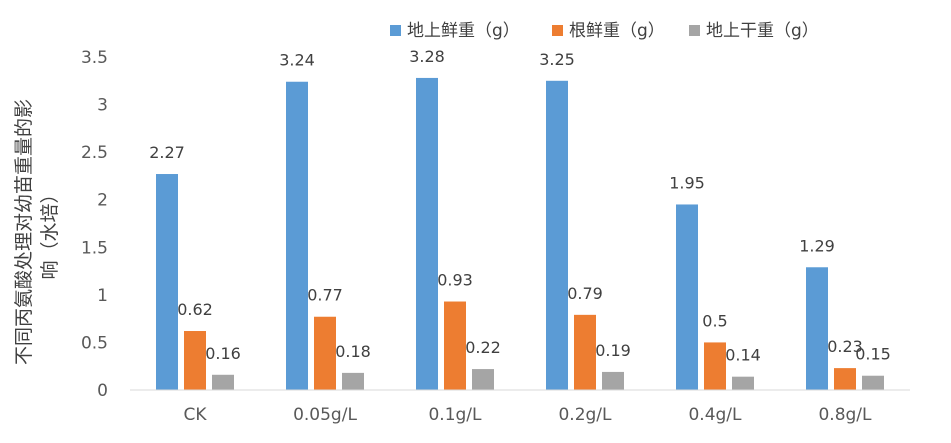 Image resolution: width=951 pixels, height=443 pixels. What do you see at coordinates (873, 354) in the screenshot?
I see `data-label: 0.15` at bounding box center [873, 354].